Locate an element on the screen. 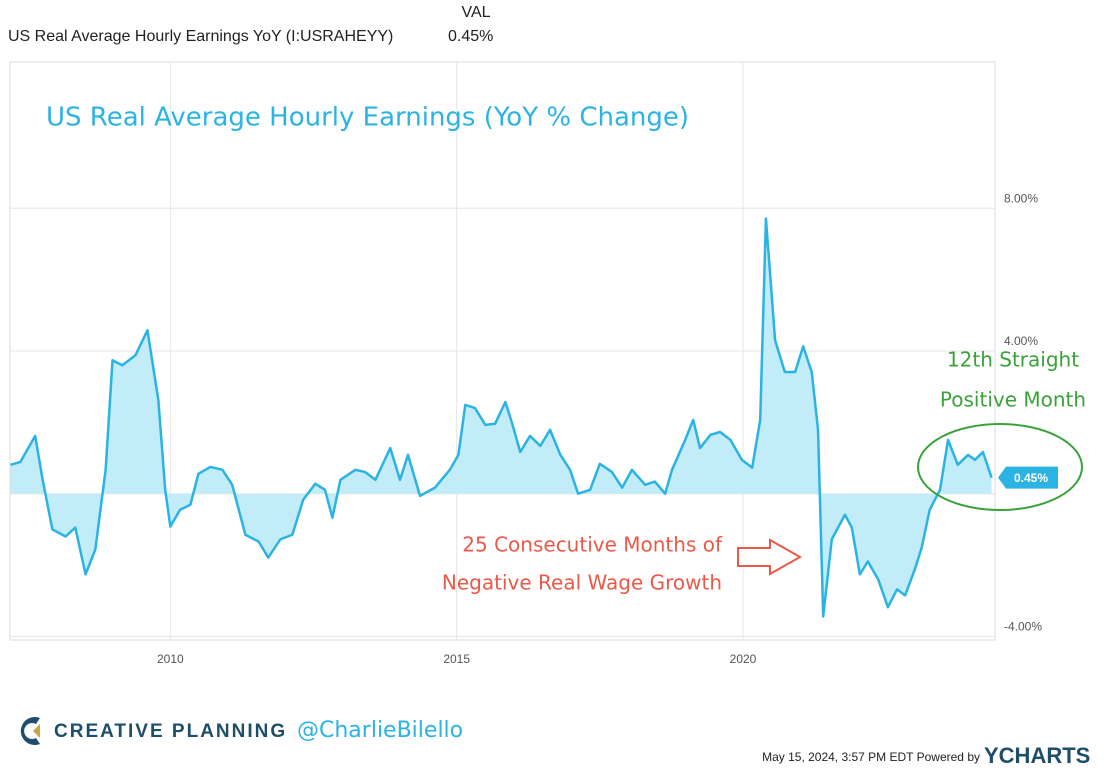 The height and width of the screenshot is (775, 1116). last-value-label: 0.45% is located at coordinates (1031, 478).